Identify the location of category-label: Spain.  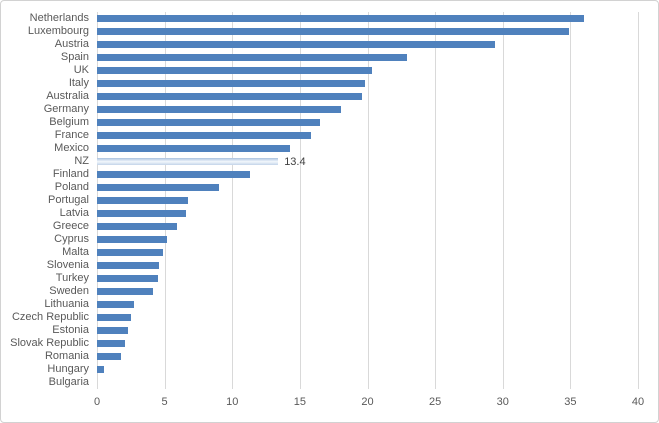
(74, 57).